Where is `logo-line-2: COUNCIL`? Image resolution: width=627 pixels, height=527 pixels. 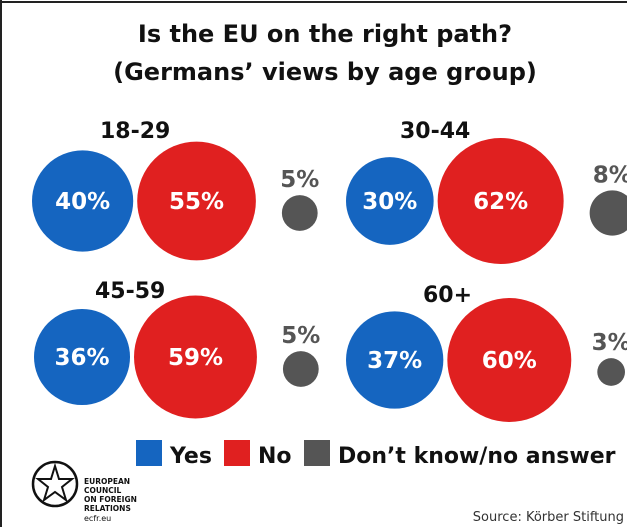 logo-line-2: COUNCIL is located at coordinates (103, 490).